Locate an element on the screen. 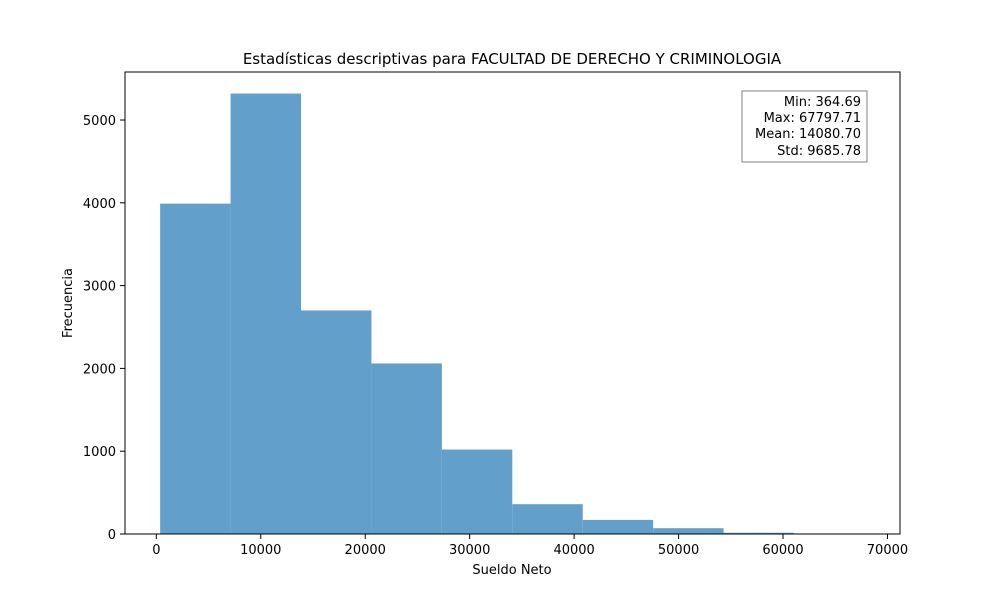 This screenshot has width=1000, height=600. stat-mean: Mean: 14080.70 is located at coordinates (808, 134).